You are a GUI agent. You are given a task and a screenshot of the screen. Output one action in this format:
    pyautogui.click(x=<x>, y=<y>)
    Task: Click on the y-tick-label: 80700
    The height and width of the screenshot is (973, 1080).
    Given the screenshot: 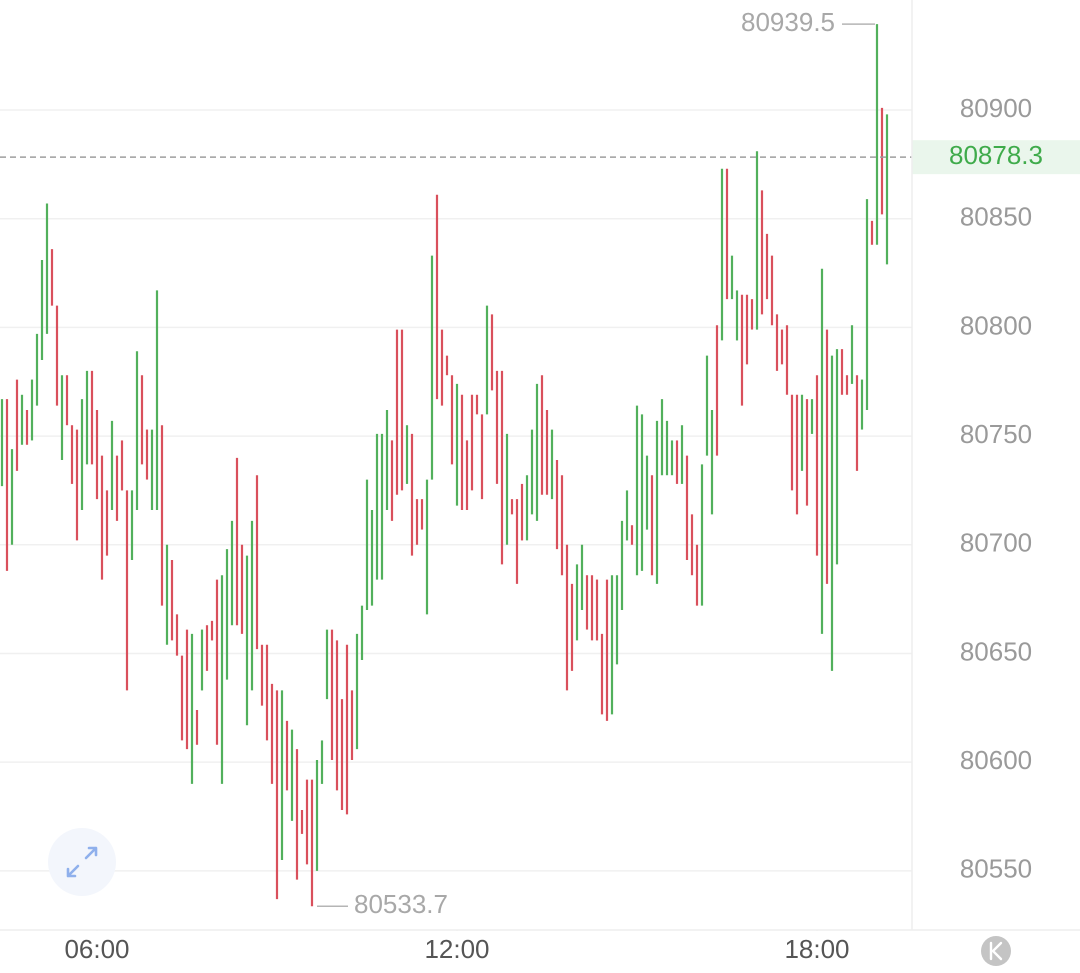 What is the action you would take?
    pyautogui.click(x=996, y=543)
    